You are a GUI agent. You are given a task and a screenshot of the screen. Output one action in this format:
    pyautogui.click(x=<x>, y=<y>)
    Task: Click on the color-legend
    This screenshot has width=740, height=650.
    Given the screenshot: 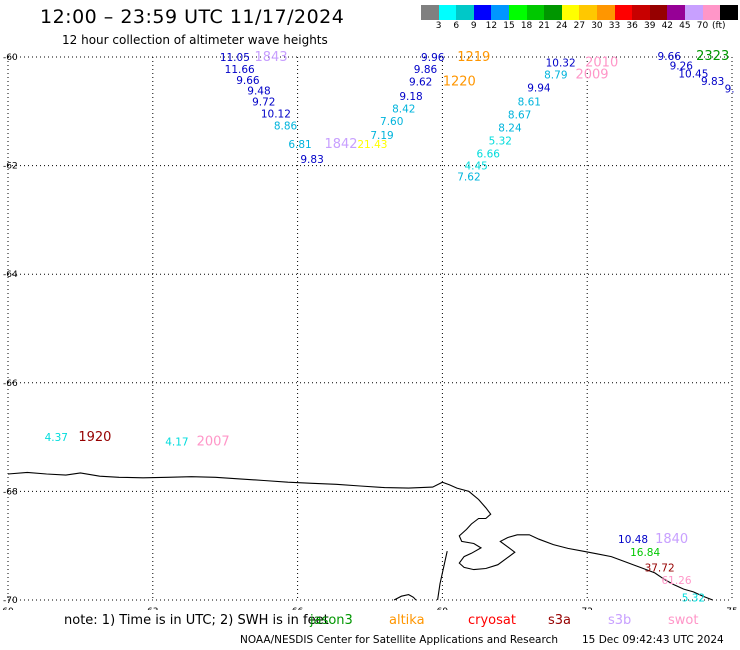 What is the action you would take?
    pyautogui.click(x=579, y=12)
    